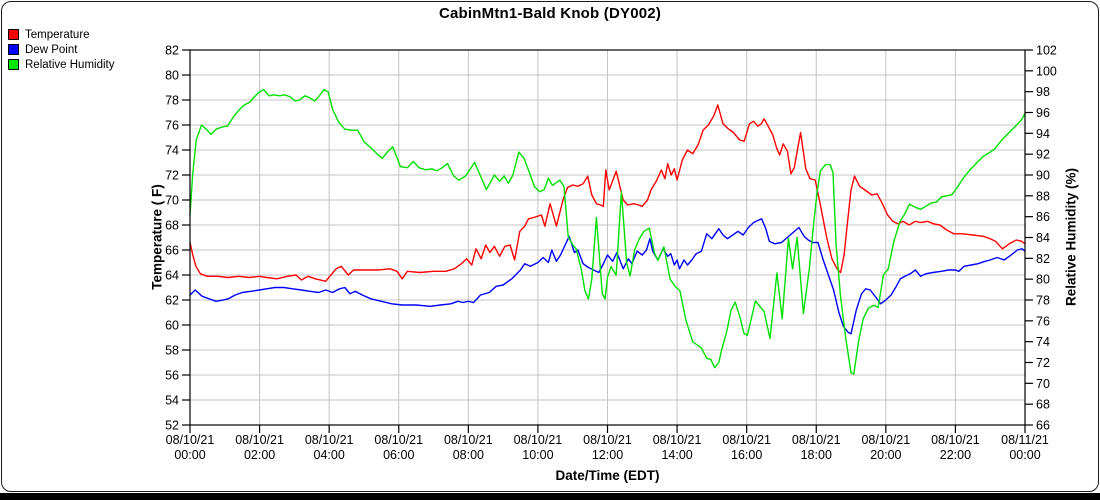 The image size is (1100, 500). I want to click on left-axis-tick-label: 64, so click(172, 276).